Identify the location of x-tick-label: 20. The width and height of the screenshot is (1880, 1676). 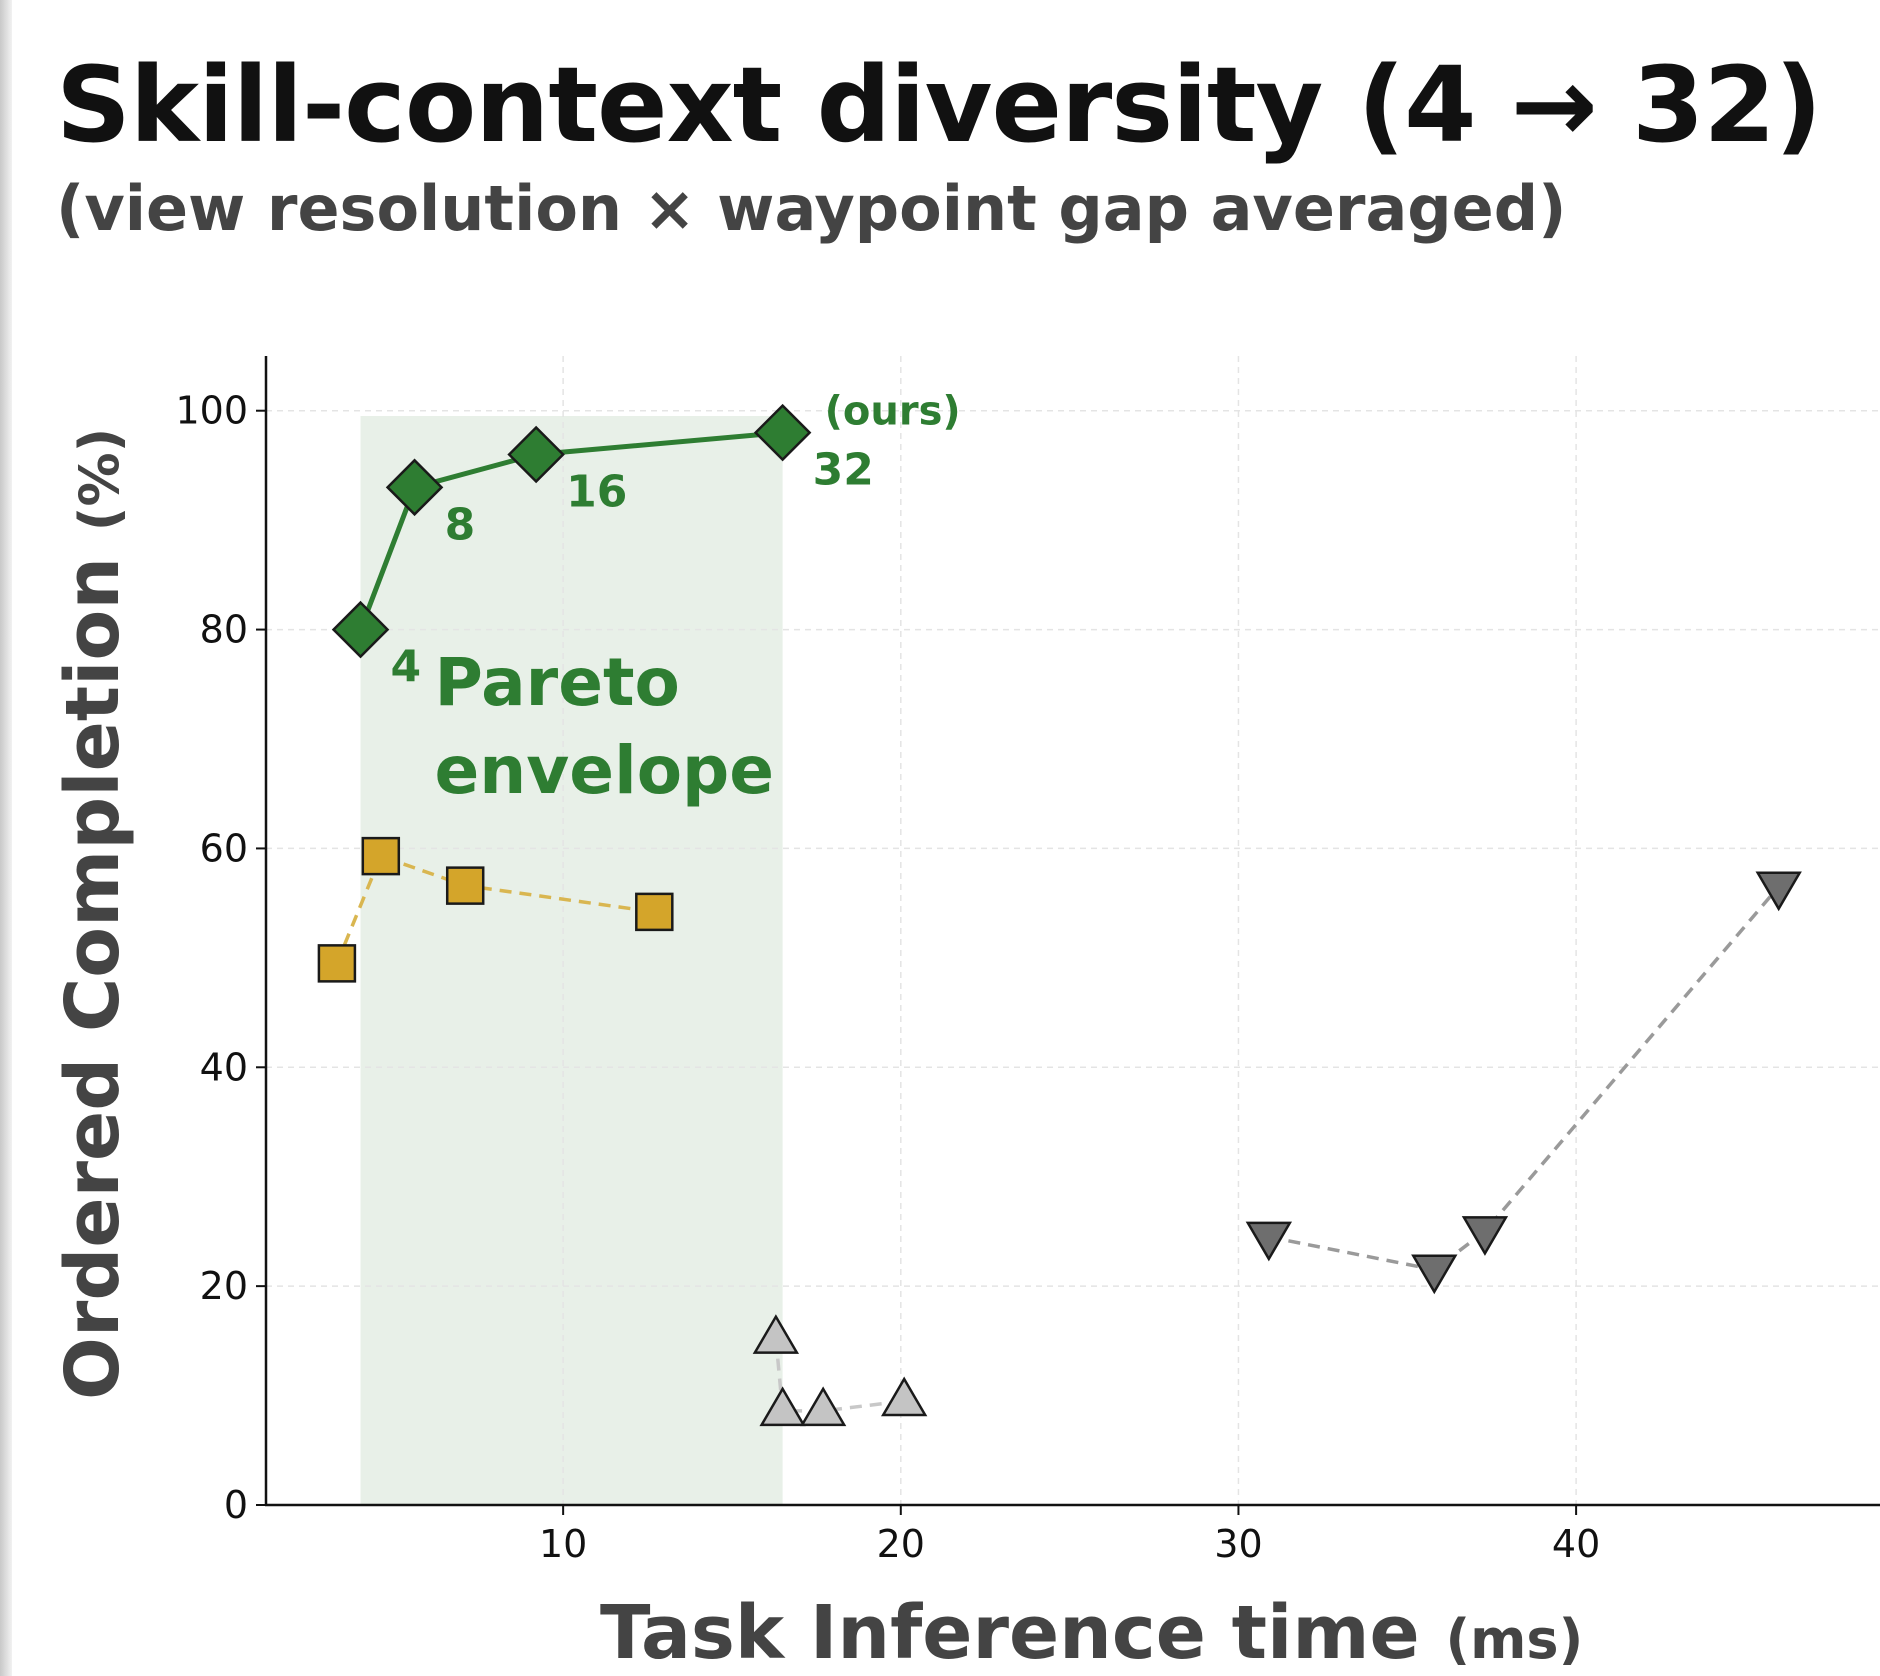
(901, 1544).